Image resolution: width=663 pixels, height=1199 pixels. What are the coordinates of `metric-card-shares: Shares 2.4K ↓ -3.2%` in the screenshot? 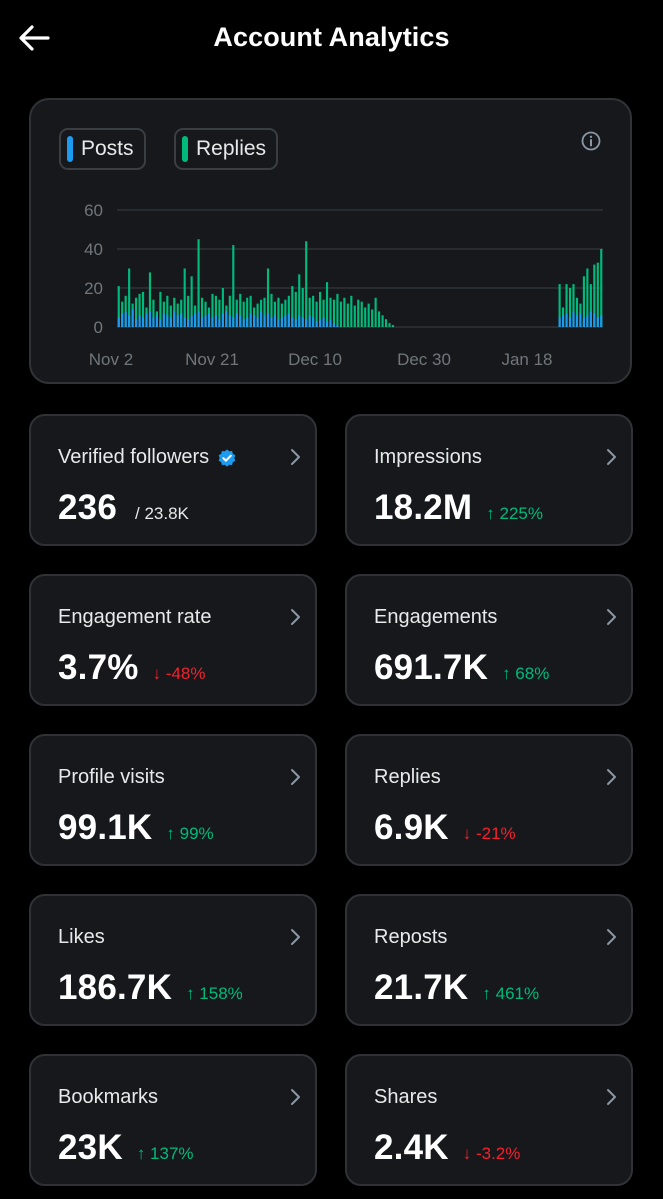 It's located at (489, 1120).